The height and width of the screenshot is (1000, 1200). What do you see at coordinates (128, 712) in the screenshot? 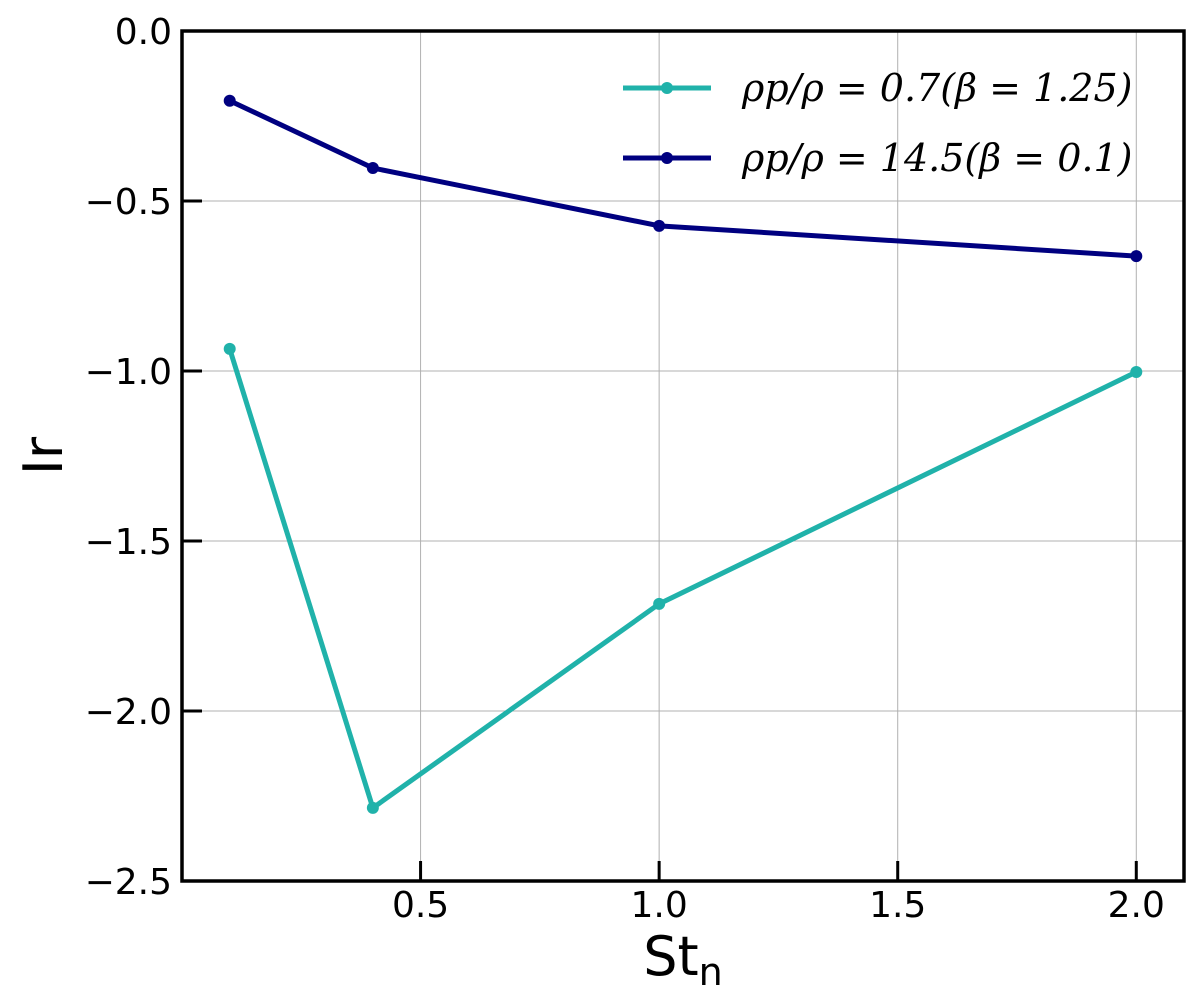
I see `y-tick-label: −2.0` at bounding box center [128, 712].